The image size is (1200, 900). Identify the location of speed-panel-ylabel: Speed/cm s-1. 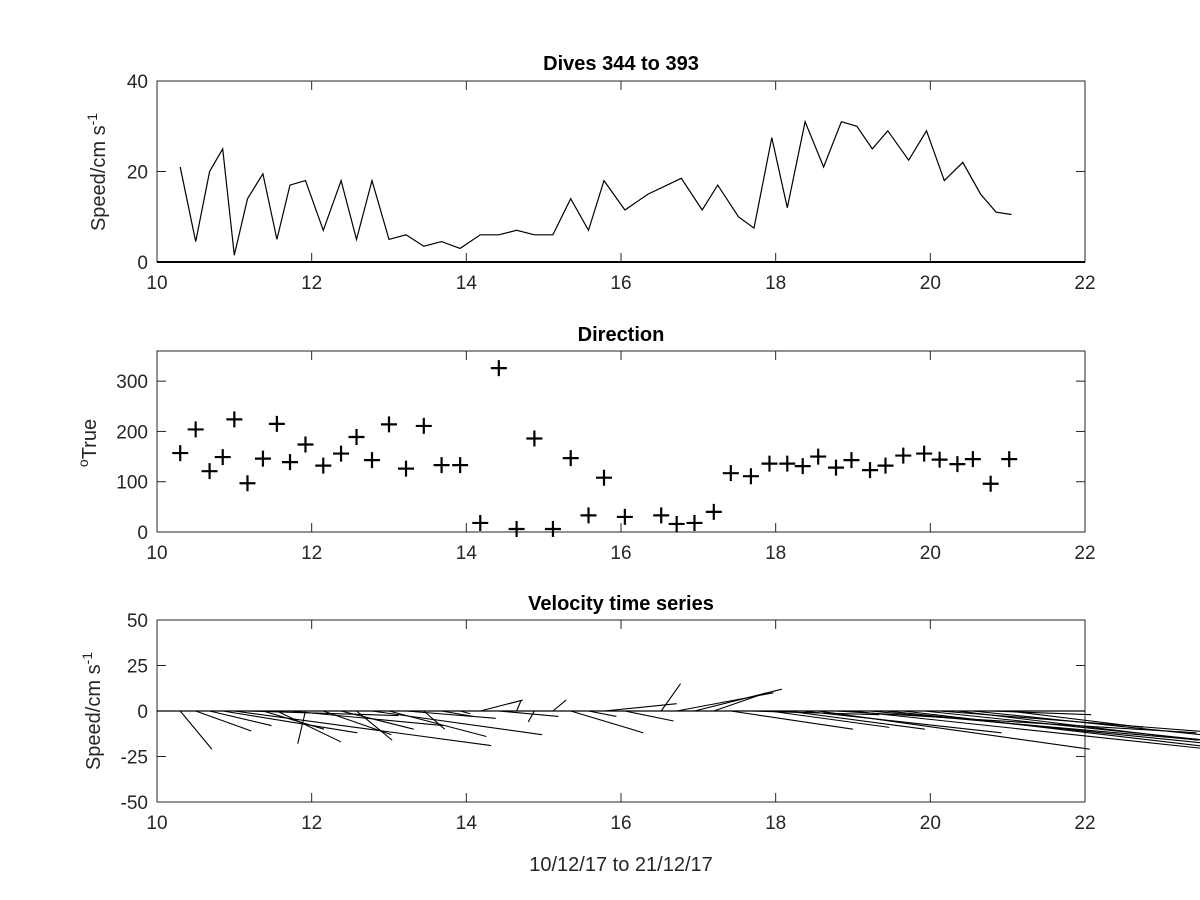
(97, 172).